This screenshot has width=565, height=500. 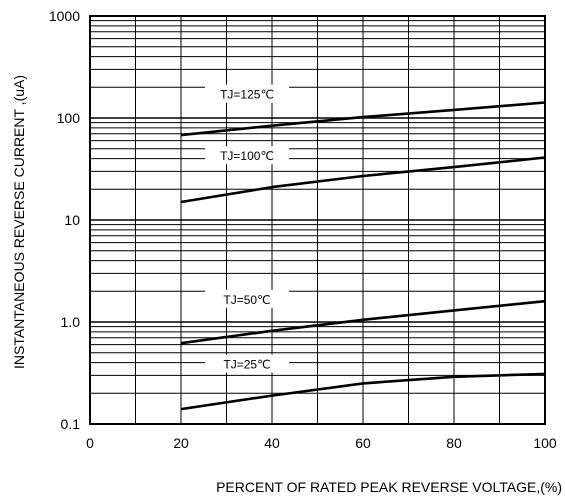 I want to click on series-label-3: TJ=50℃, so click(x=246, y=300).